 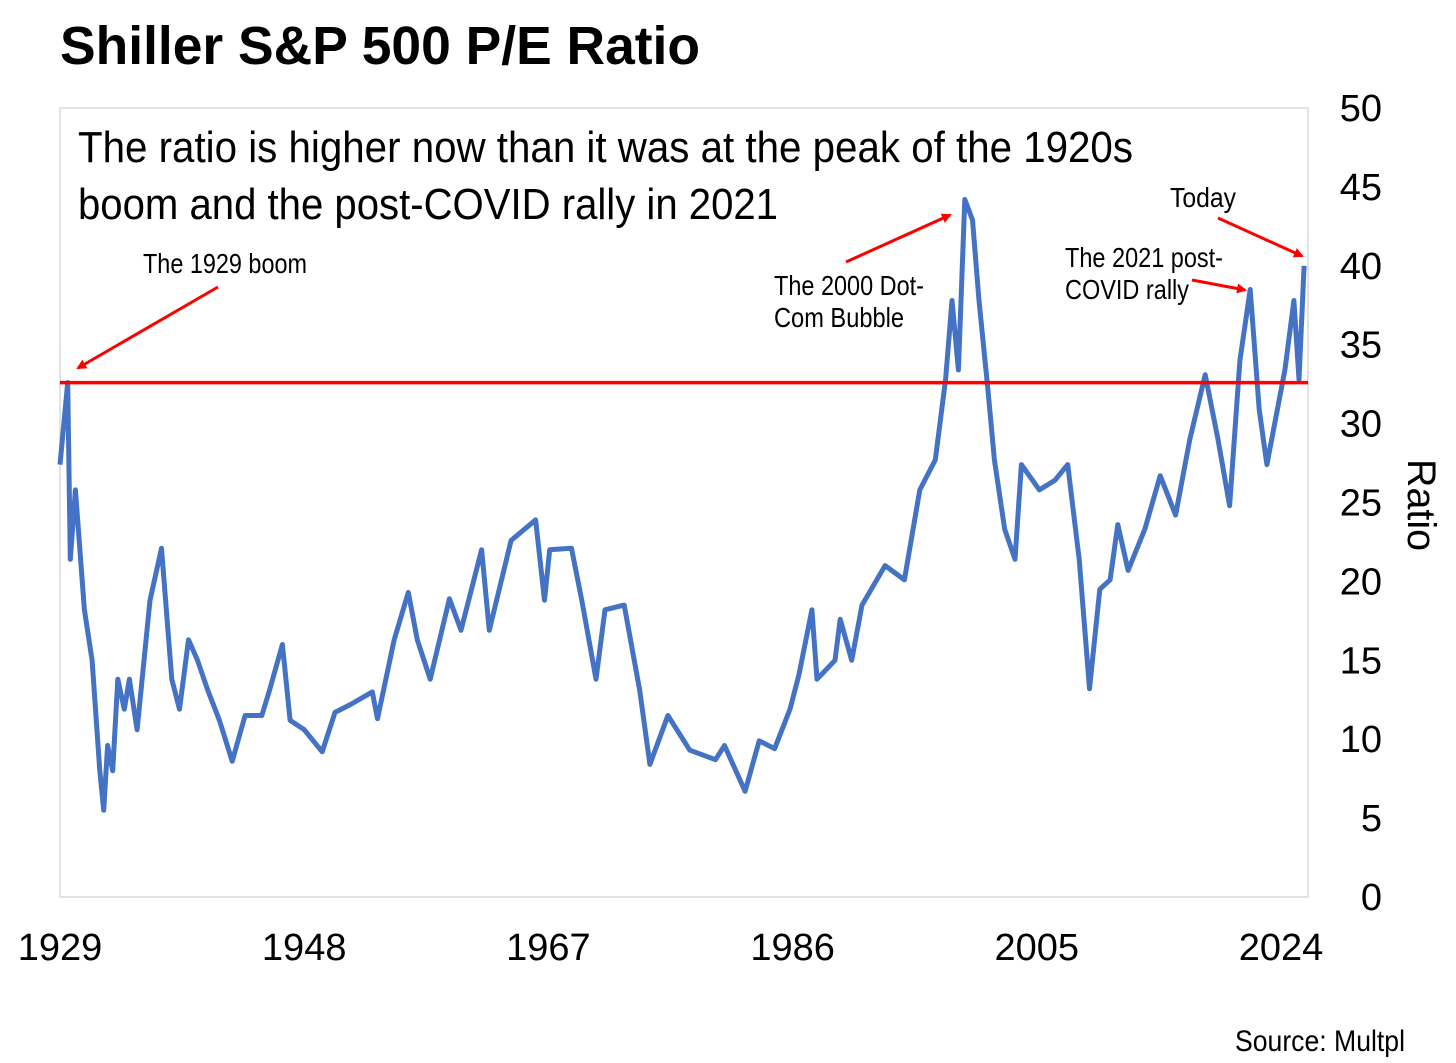 What do you see at coordinates (60, 948) in the screenshot?
I see `x-tick-label: 1929` at bounding box center [60, 948].